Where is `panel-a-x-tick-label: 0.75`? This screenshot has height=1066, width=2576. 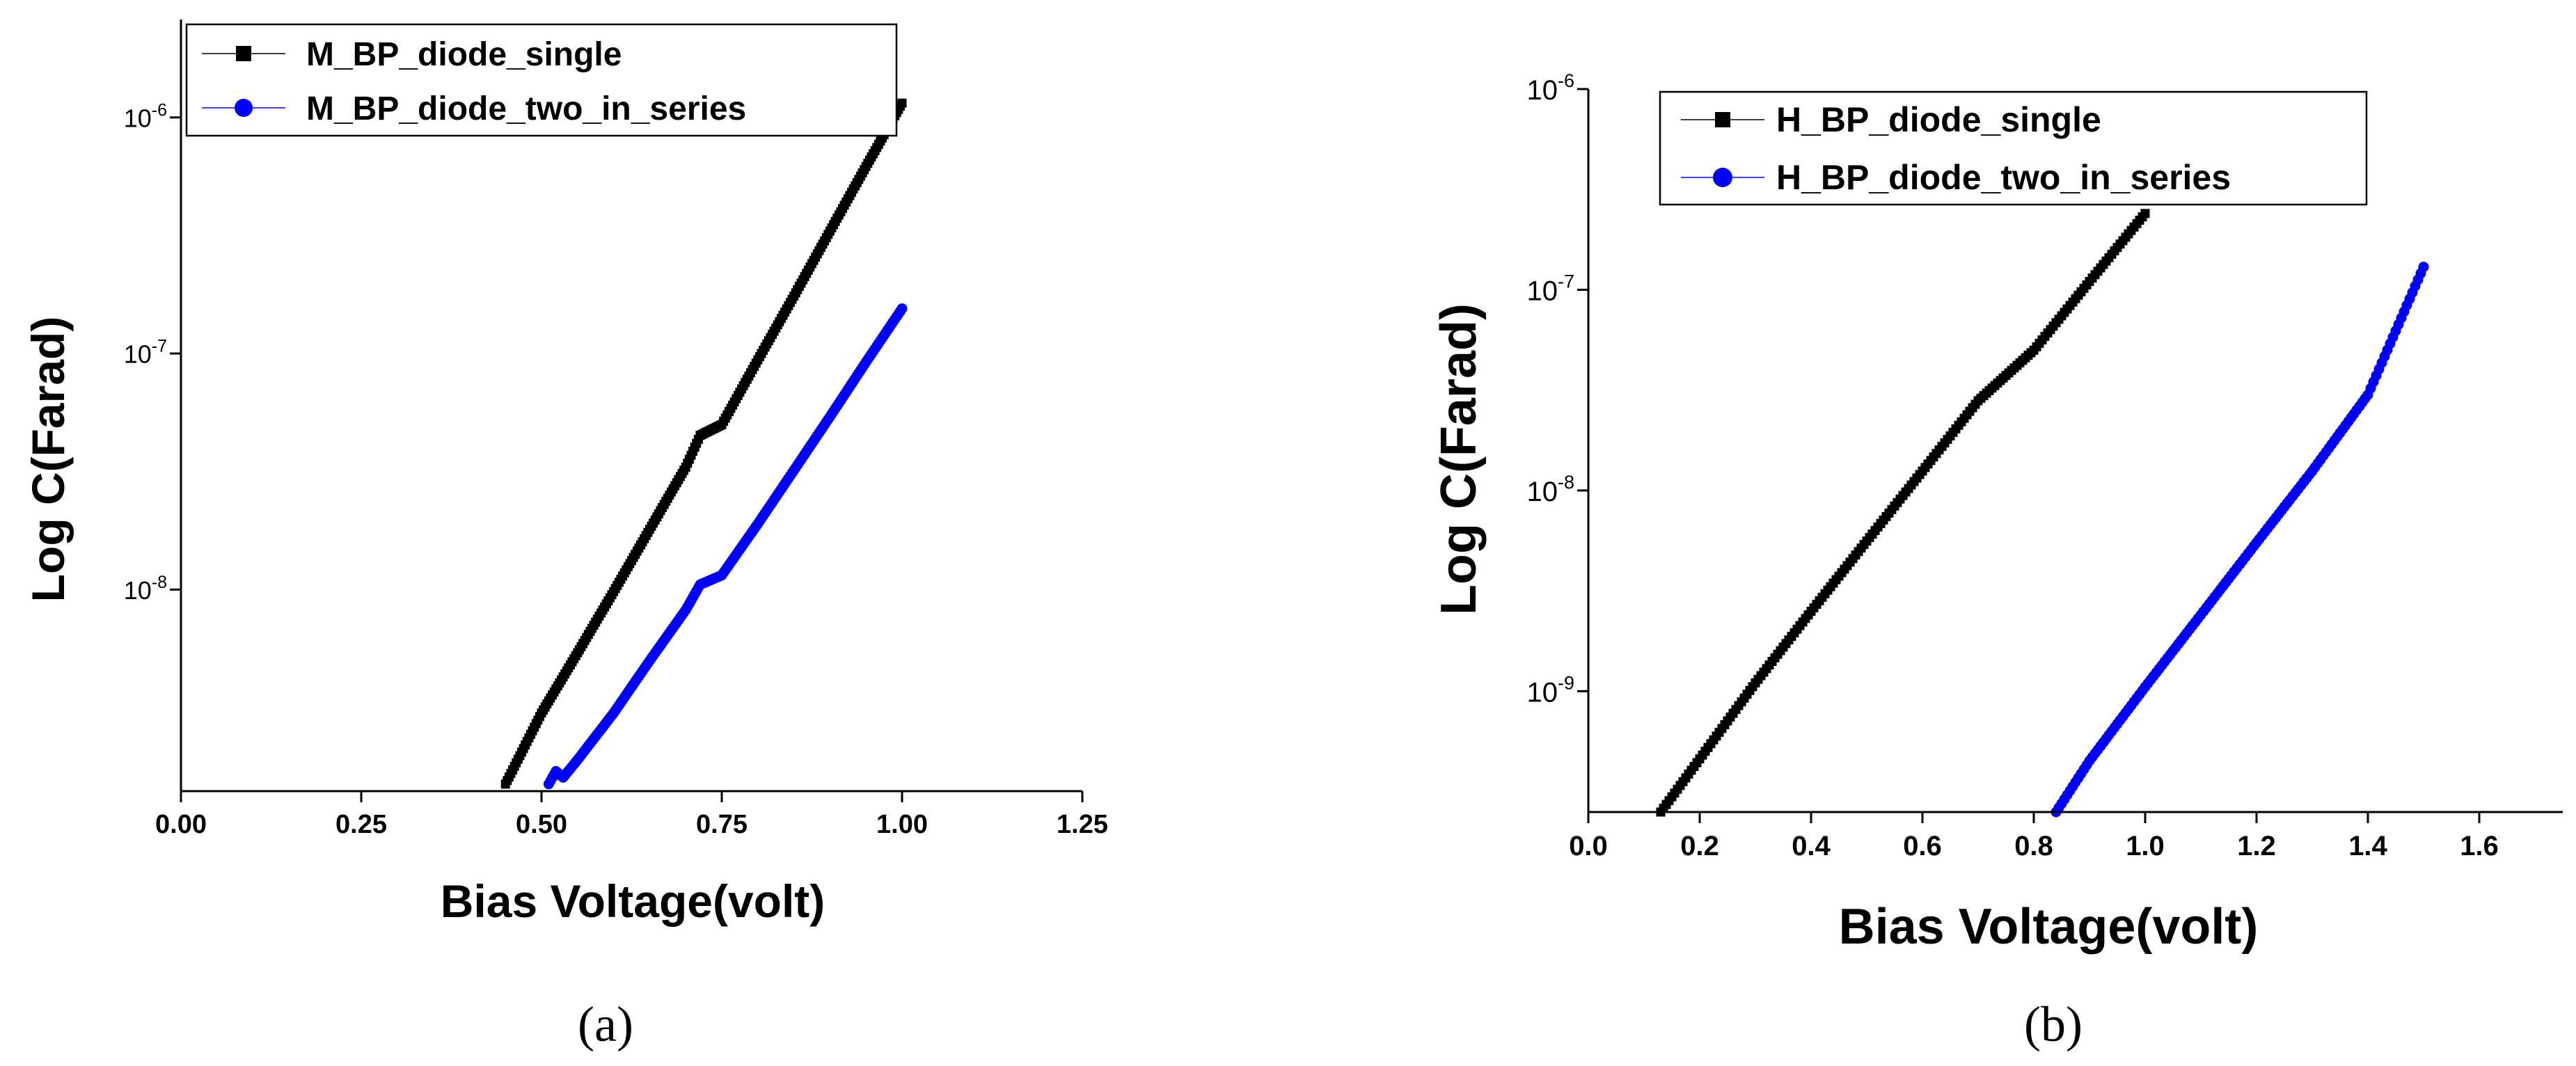
panel-a-x-tick-label: 0.75 is located at coordinates (722, 824).